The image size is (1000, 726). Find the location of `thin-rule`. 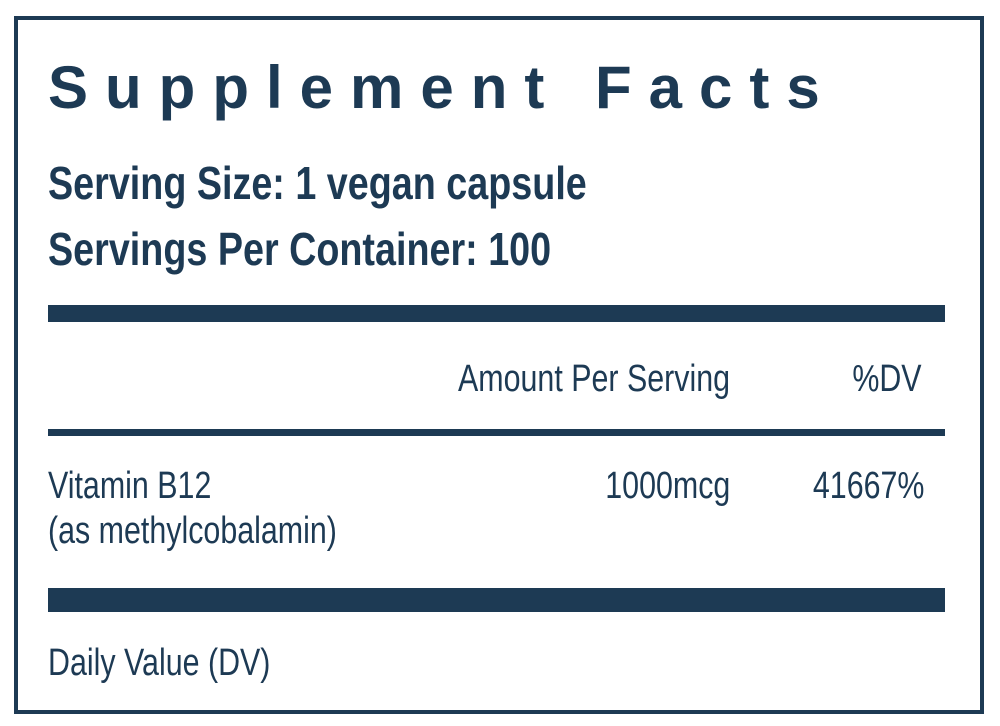

thin-rule is located at coordinates (496, 432).